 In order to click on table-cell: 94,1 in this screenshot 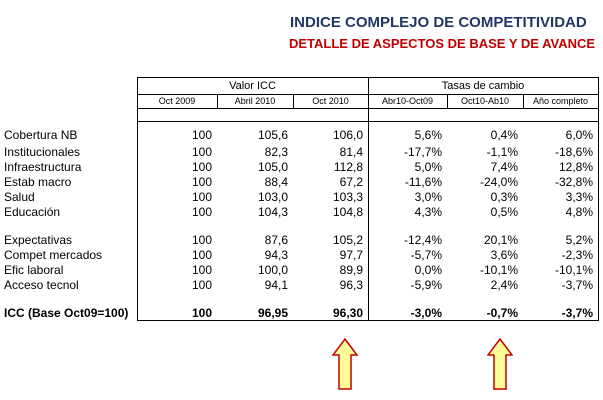, I will do `click(276, 285)`.